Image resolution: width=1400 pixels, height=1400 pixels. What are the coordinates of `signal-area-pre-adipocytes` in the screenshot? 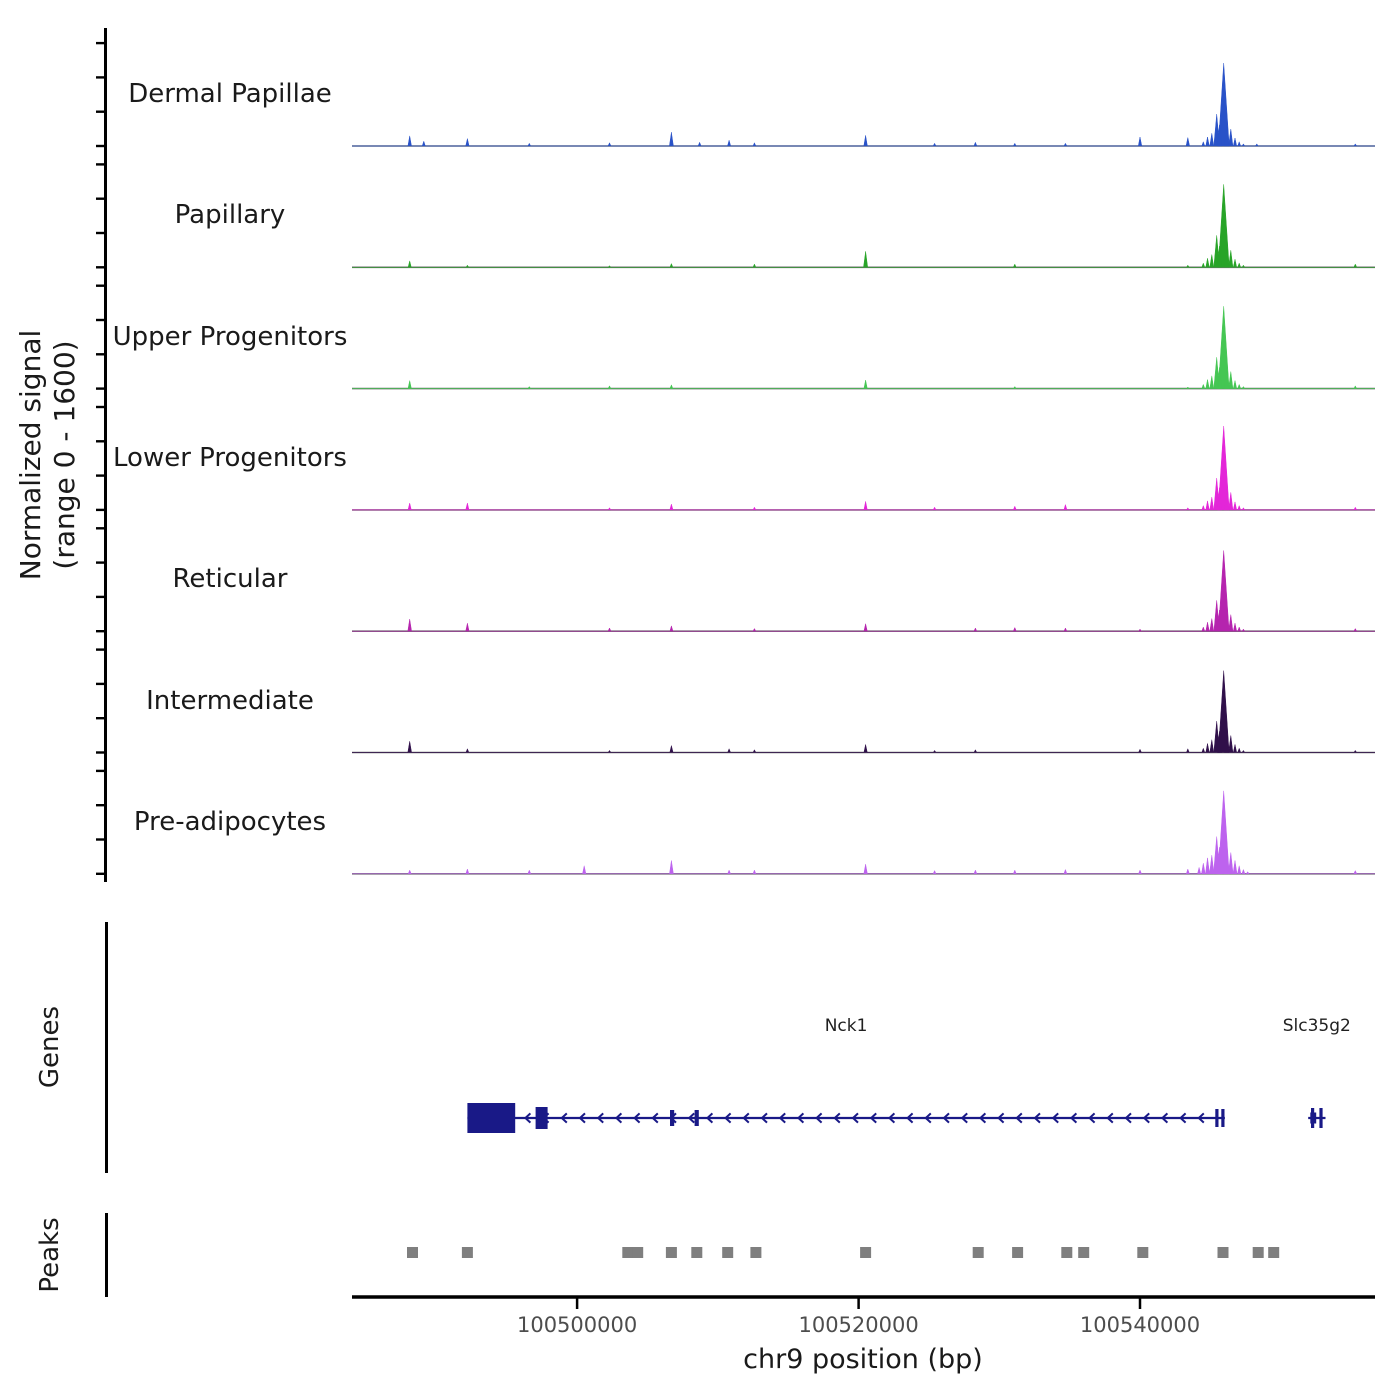 It's located at (863, 832).